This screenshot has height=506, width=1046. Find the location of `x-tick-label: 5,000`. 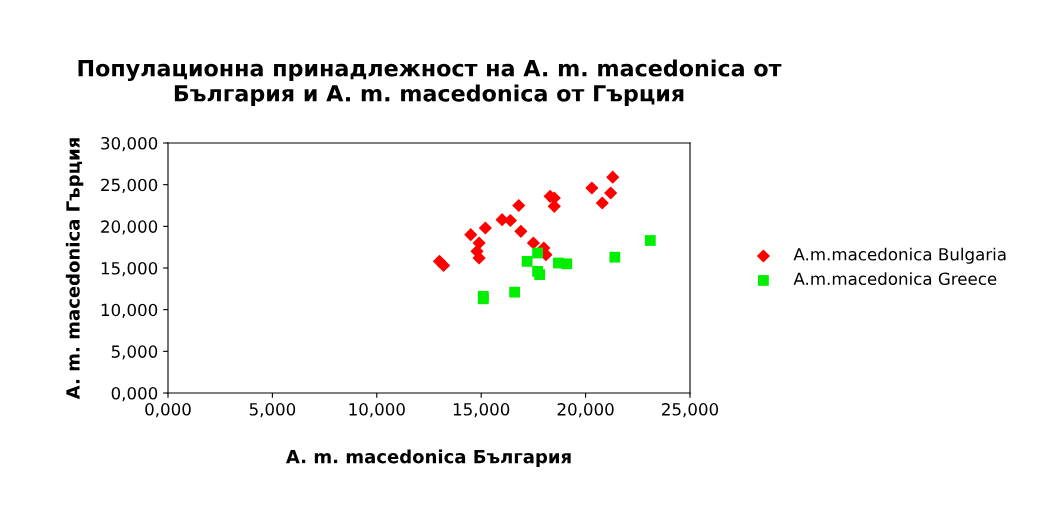

x-tick-label: 5,000 is located at coordinates (272, 410).